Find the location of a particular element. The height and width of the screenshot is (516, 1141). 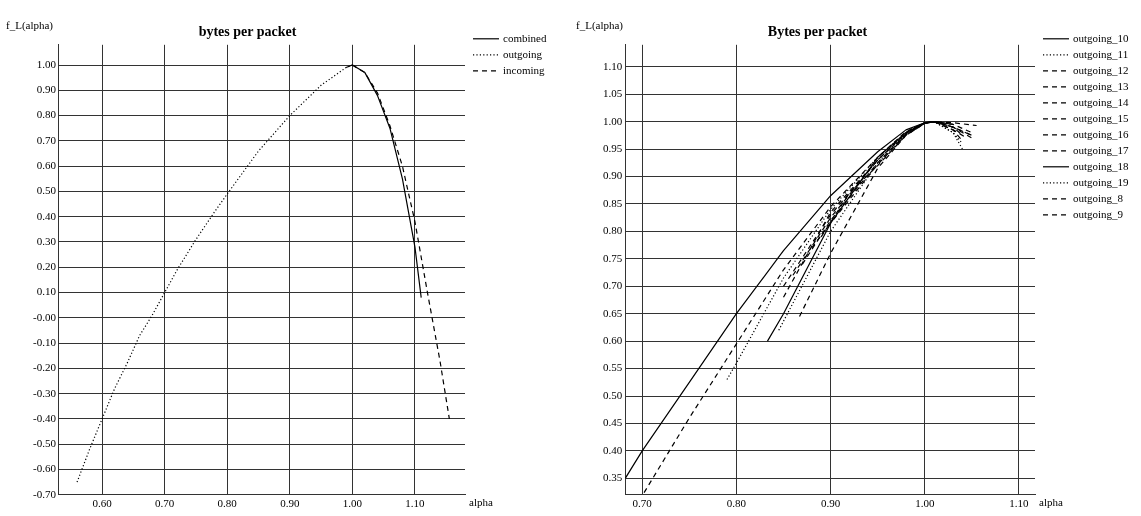

legend-label: outgoing_16 is located at coordinates (1101, 133).